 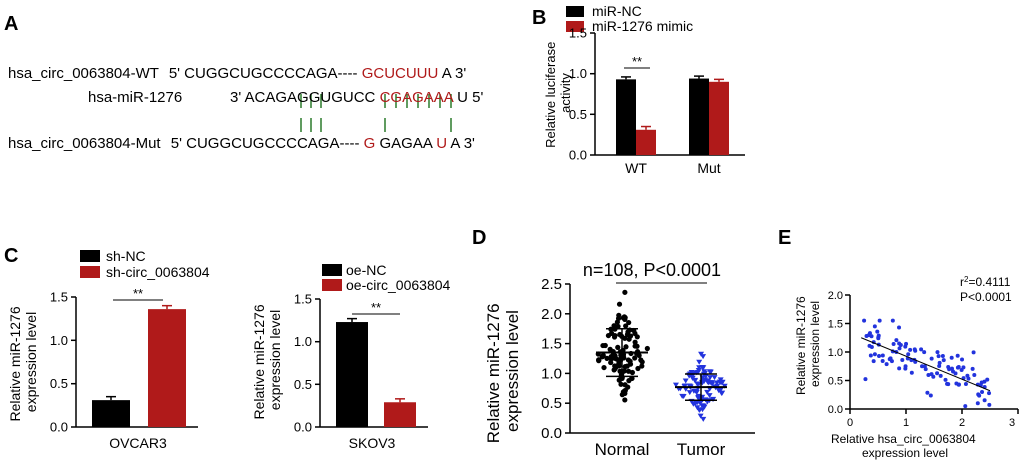 I want to click on c2-significance-label: **, so click(x=376, y=307).